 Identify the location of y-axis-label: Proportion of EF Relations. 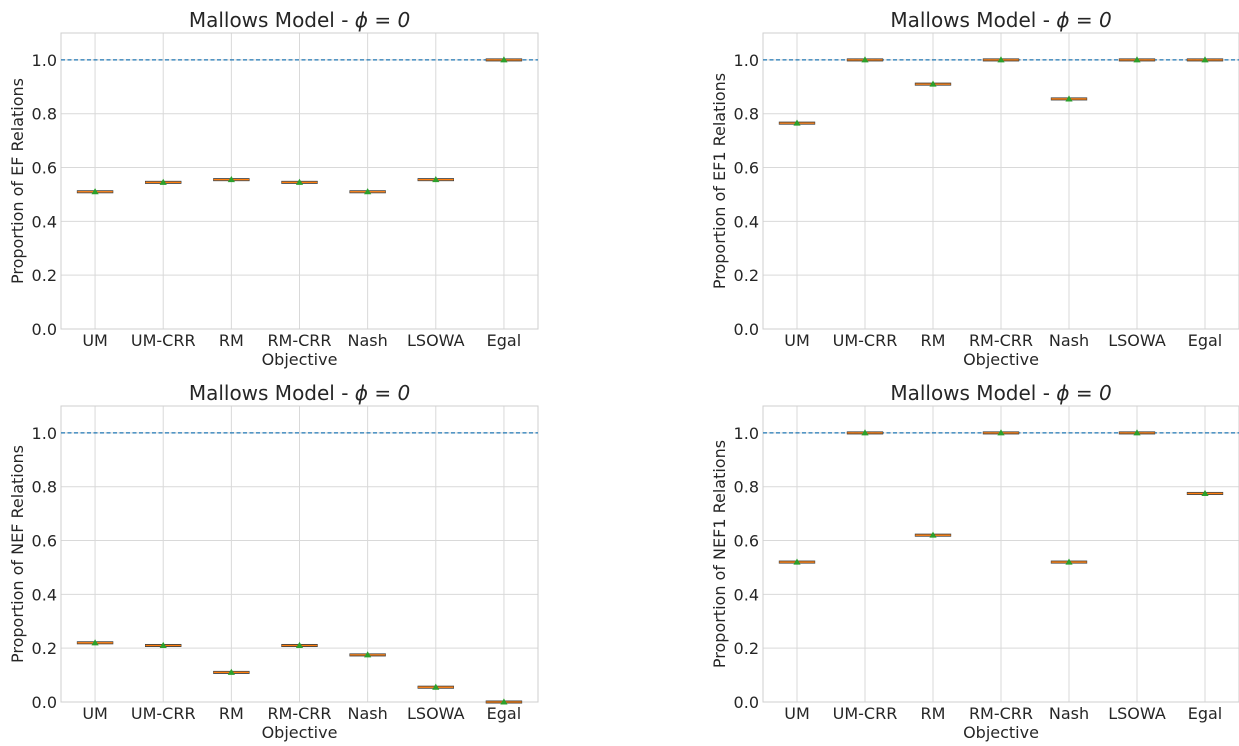
(17, 181).